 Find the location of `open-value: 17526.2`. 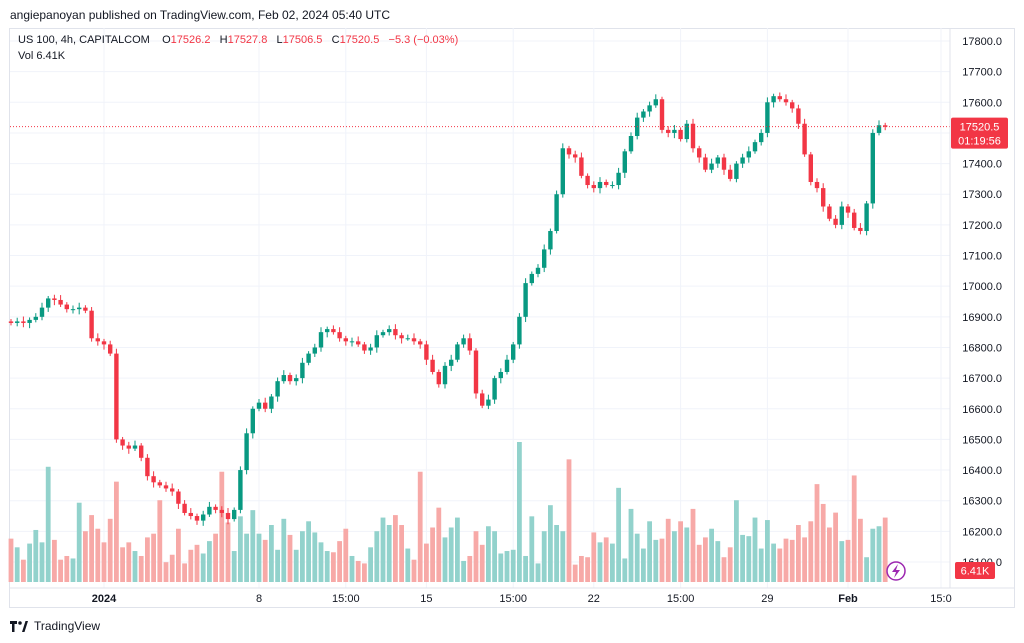

open-value: 17526.2 is located at coordinates (190, 40).